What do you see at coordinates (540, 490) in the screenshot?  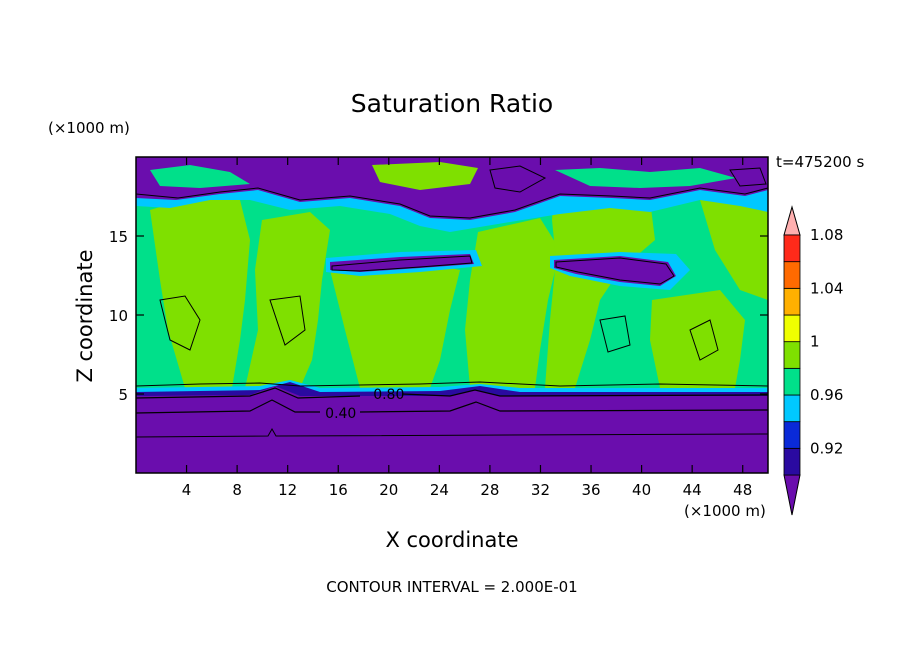 I see `x-tick-label: 32` at bounding box center [540, 490].